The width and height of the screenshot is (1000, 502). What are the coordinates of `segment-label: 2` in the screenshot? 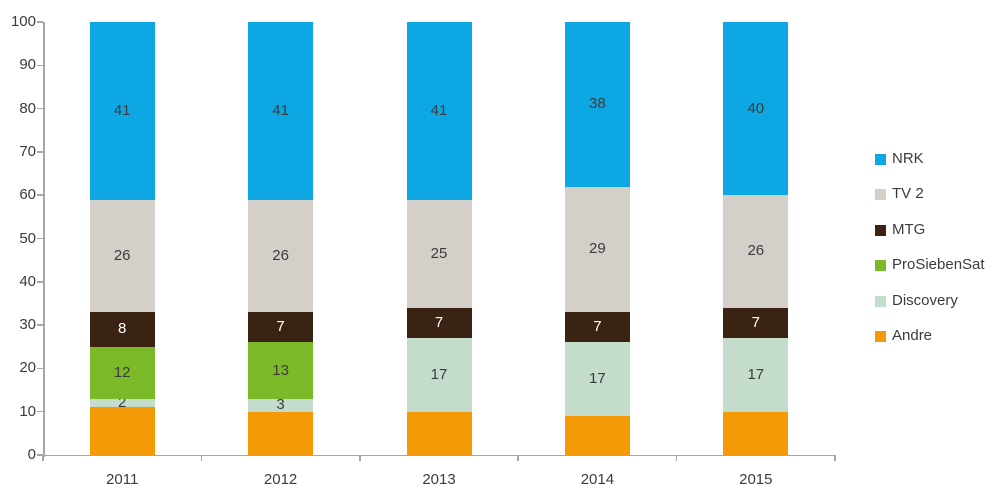 It's located at (122, 403).